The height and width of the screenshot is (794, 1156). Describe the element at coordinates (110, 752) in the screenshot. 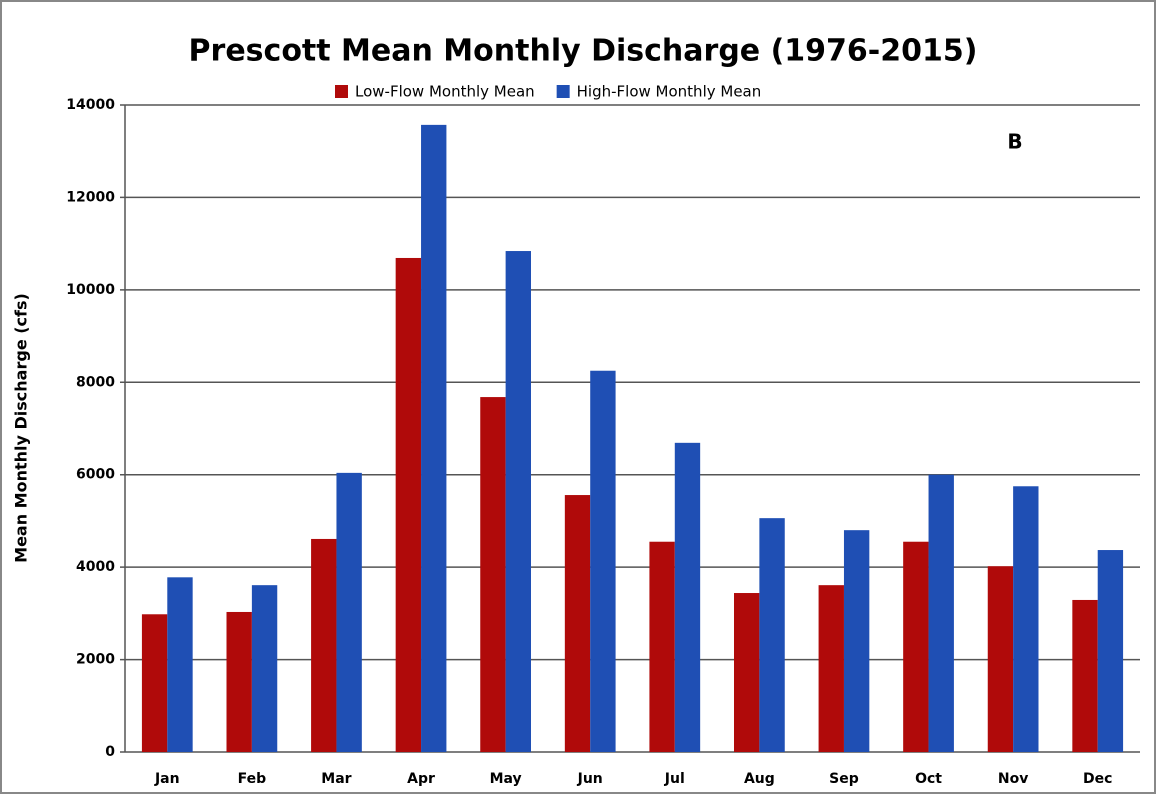

I see `y-tick-label: 0` at that location.